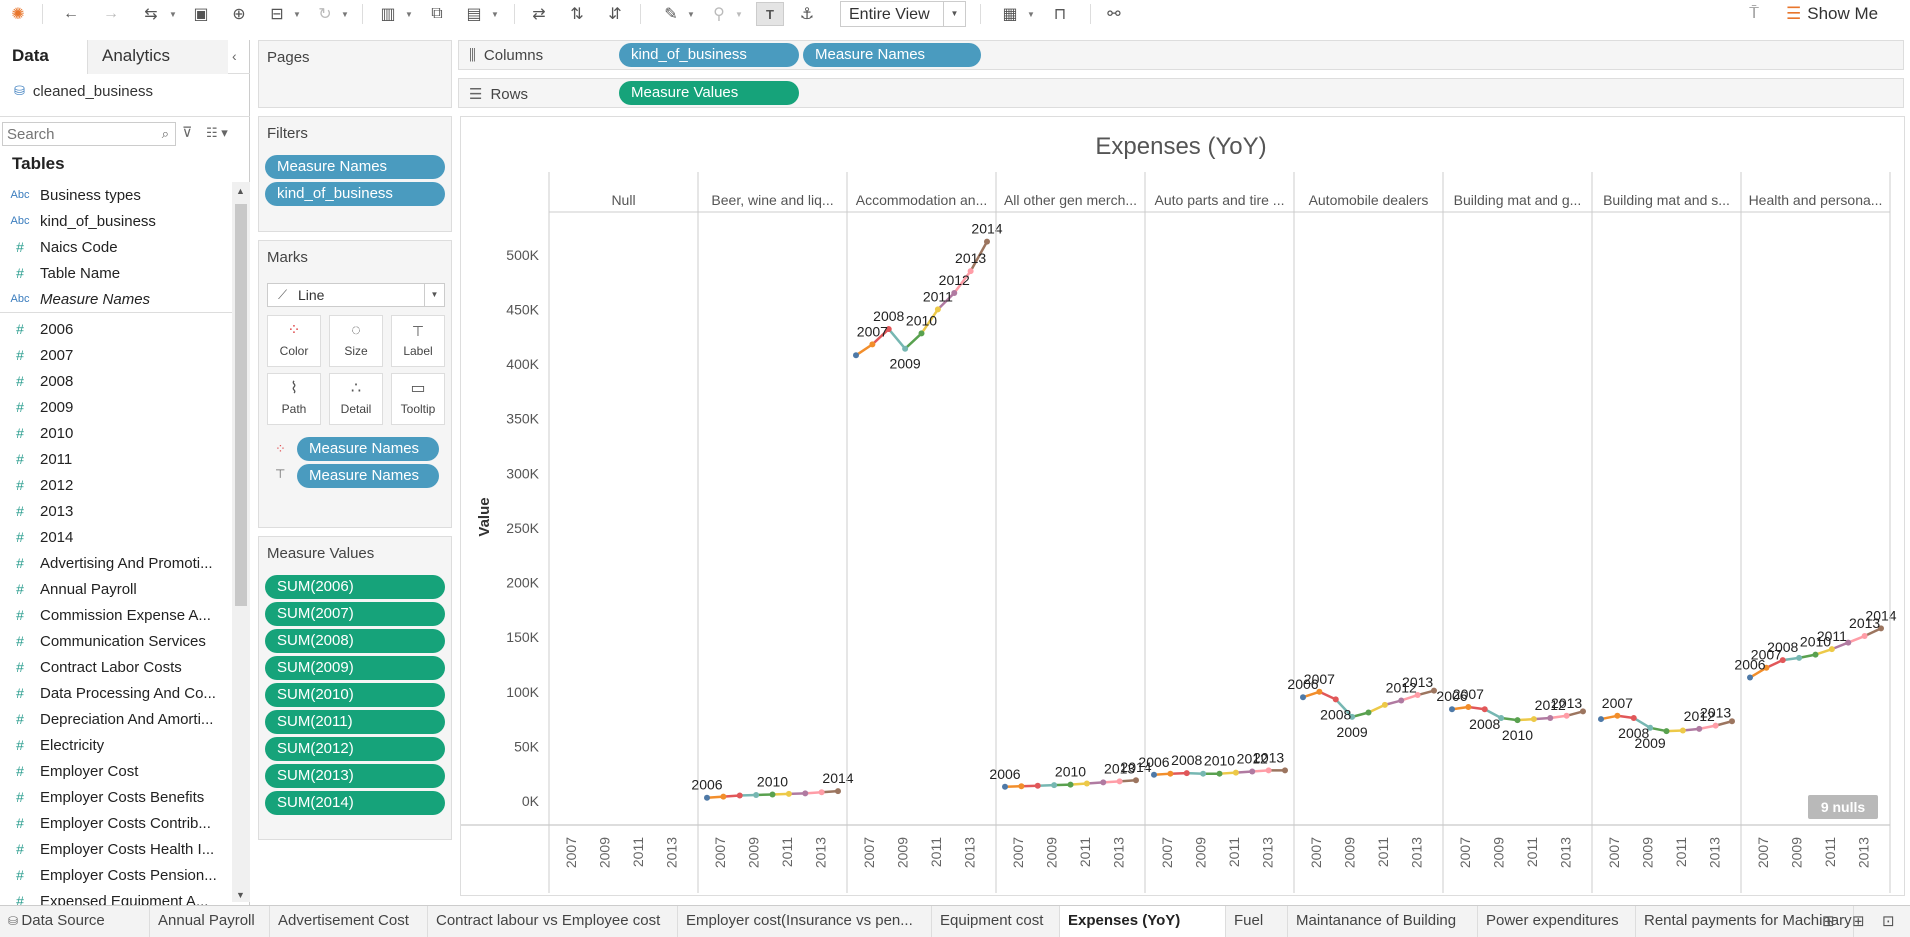  I want to click on columns-pill-kind-of-business: kind_of_business, so click(709, 55).